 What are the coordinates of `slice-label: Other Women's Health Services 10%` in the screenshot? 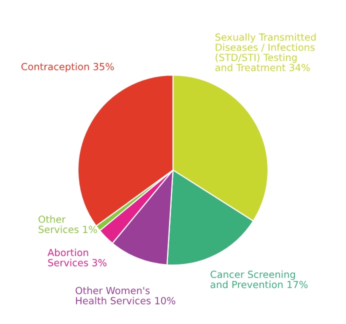 It's located at (126, 295).